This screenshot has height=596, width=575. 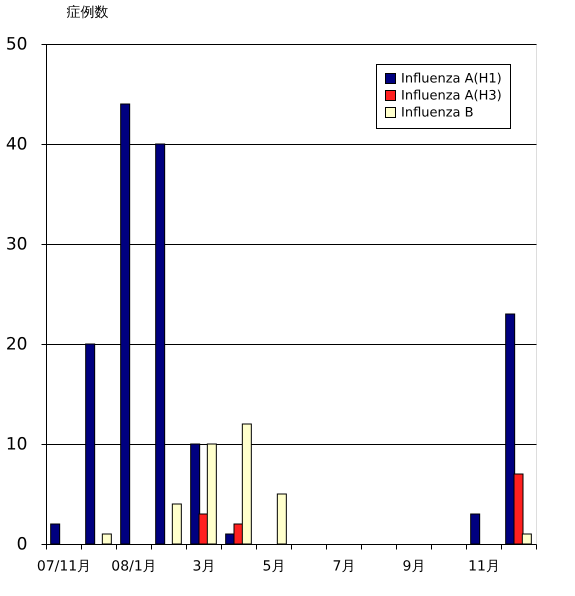 I want to click on y-tick-label: 0, so click(x=22, y=544).